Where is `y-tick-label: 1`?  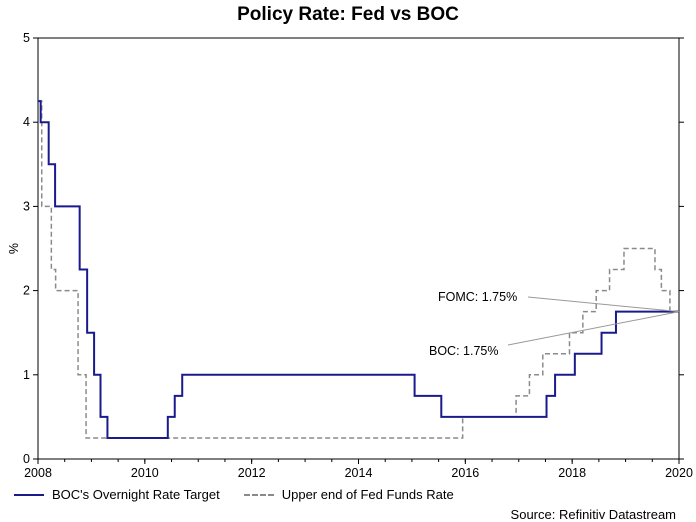
y-tick-label: 1 is located at coordinates (26, 375).